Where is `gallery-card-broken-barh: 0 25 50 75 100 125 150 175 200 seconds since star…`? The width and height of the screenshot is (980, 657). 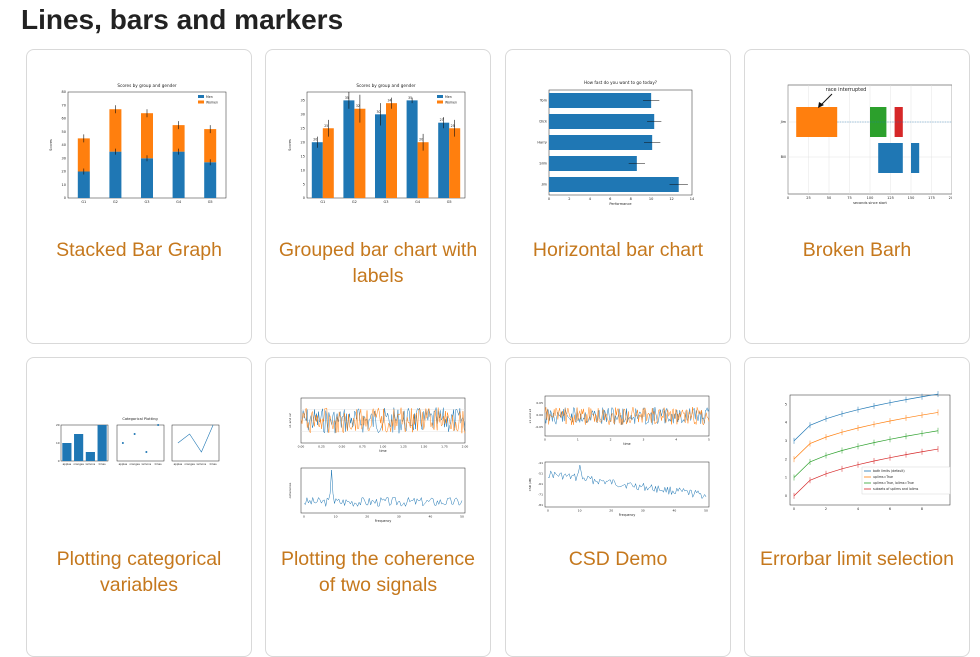
gallery-card-broken-barh: 0 25 50 75 100 125 150 175 200 seconds since star… is located at coordinates (857, 196).